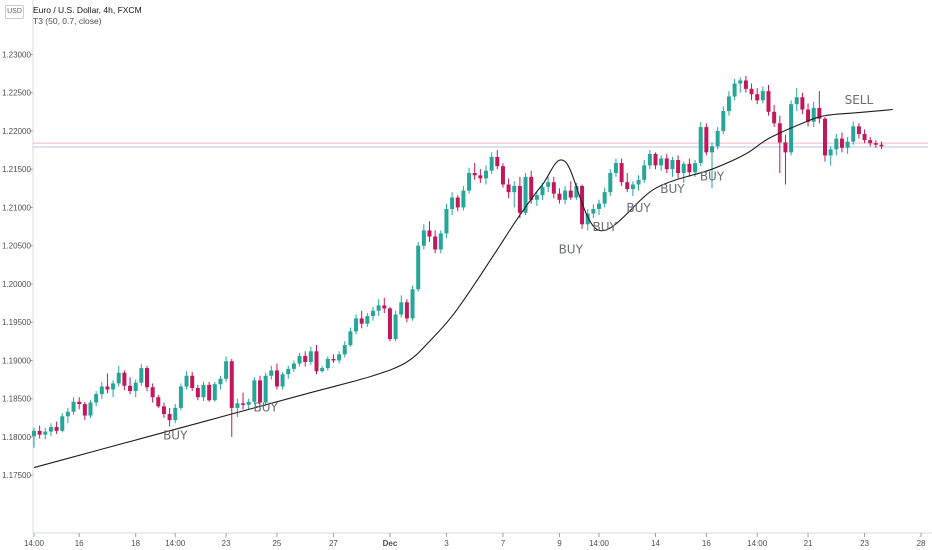 This screenshot has height=550, width=932. What do you see at coordinates (446, 543) in the screenshot?
I see `x-tick-label: 3` at bounding box center [446, 543].